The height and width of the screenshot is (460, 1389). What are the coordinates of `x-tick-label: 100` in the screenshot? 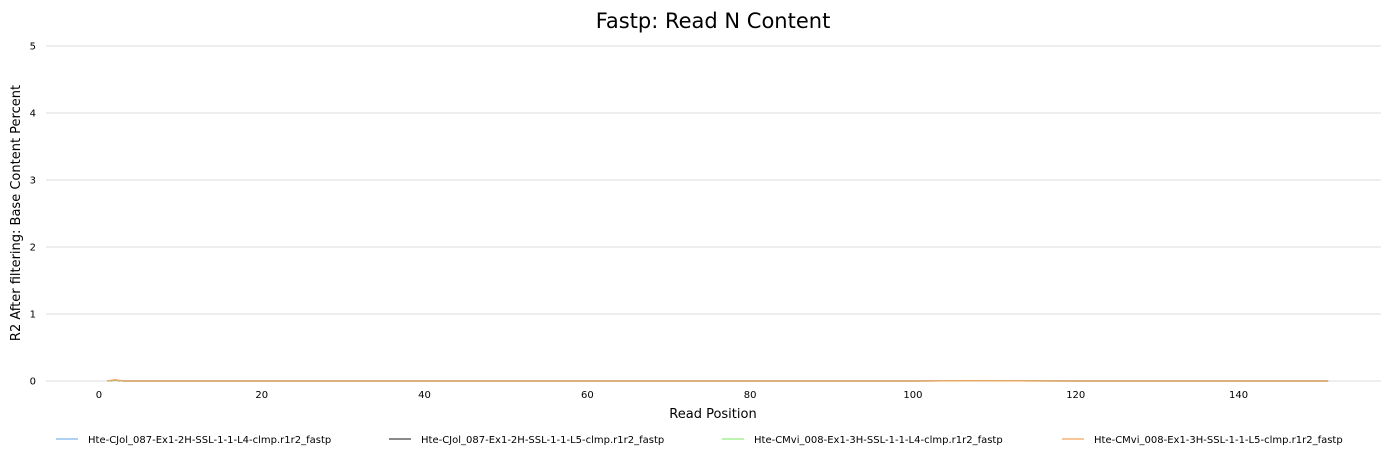 It's located at (912, 395).